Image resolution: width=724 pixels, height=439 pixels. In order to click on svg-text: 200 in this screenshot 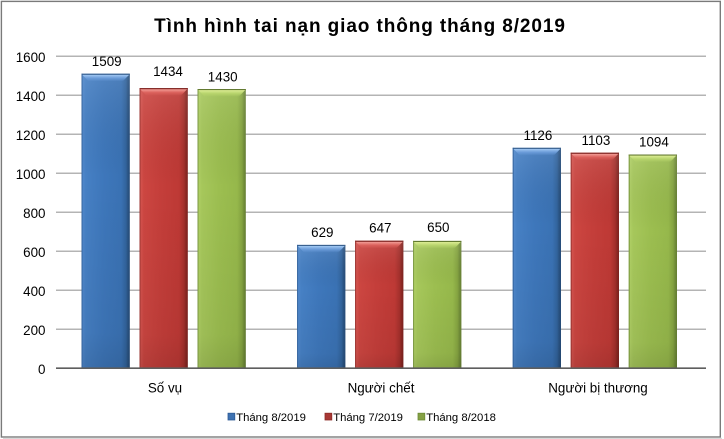, I will do `click(34, 330)`.